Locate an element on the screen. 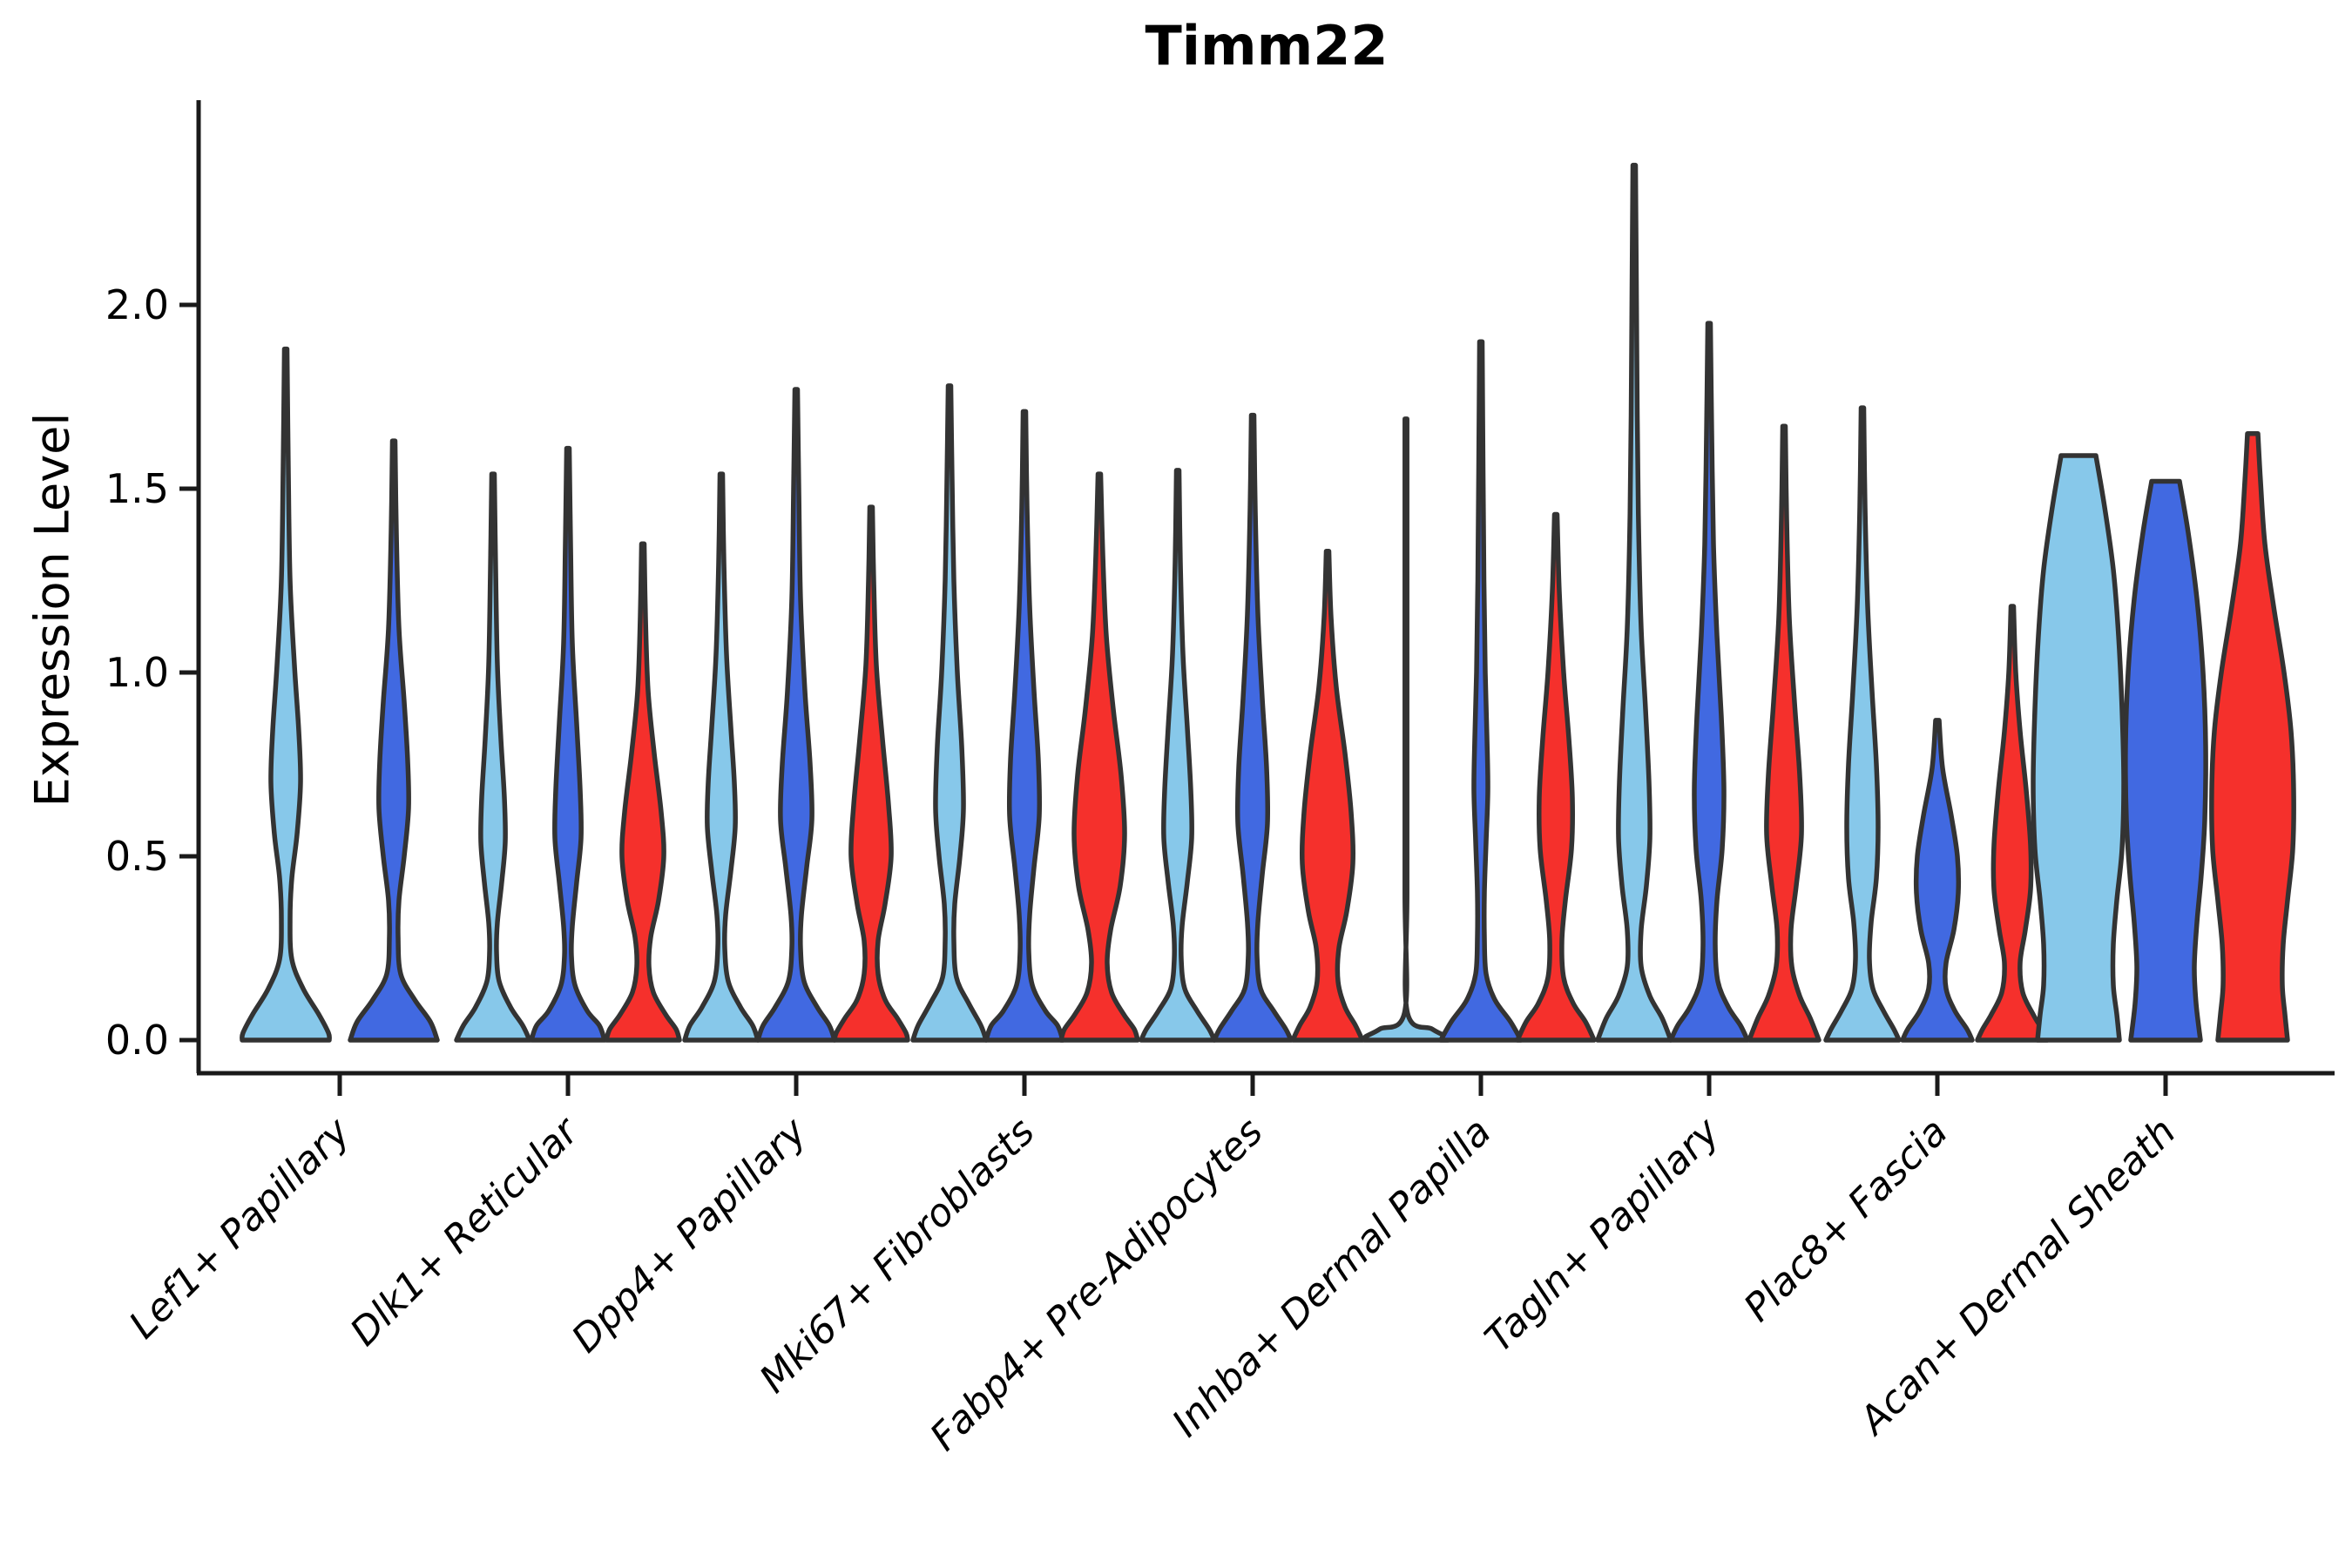 The height and width of the screenshot is (1568, 2352). chart-title: Timm22 is located at coordinates (1267, 46).